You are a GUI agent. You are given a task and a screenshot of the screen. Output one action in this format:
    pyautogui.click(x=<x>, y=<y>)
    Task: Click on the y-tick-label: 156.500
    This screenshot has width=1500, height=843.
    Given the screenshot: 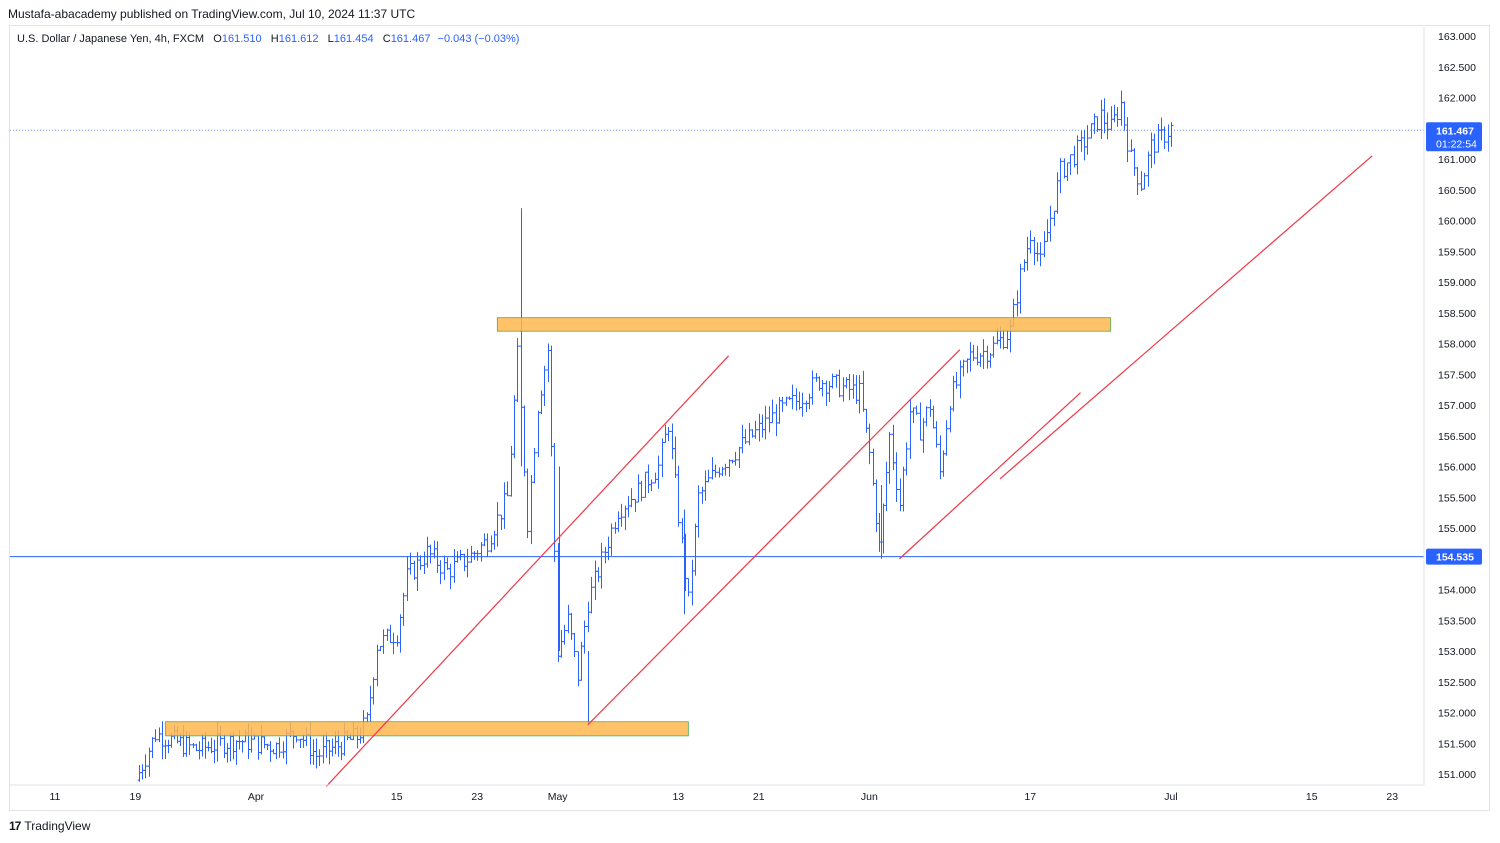 What is the action you would take?
    pyautogui.click(x=1457, y=437)
    